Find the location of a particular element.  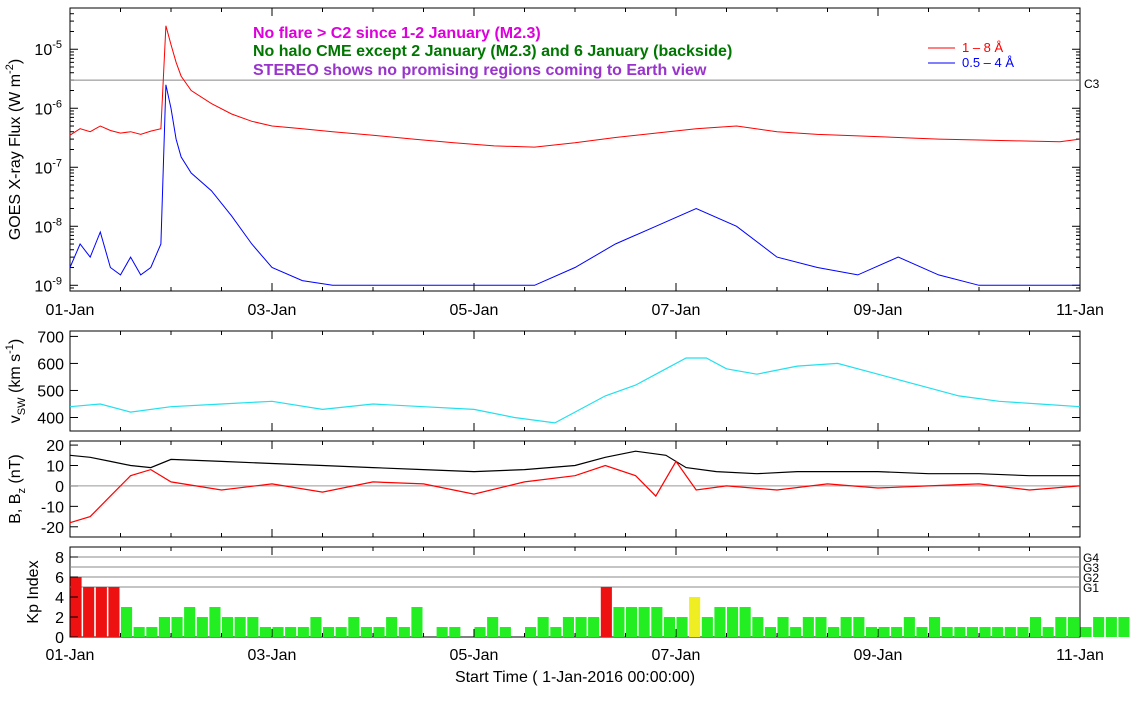

xray-y-axis-label: GOES X-ray Flux (W m-2) is located at coordinates (14, 149).